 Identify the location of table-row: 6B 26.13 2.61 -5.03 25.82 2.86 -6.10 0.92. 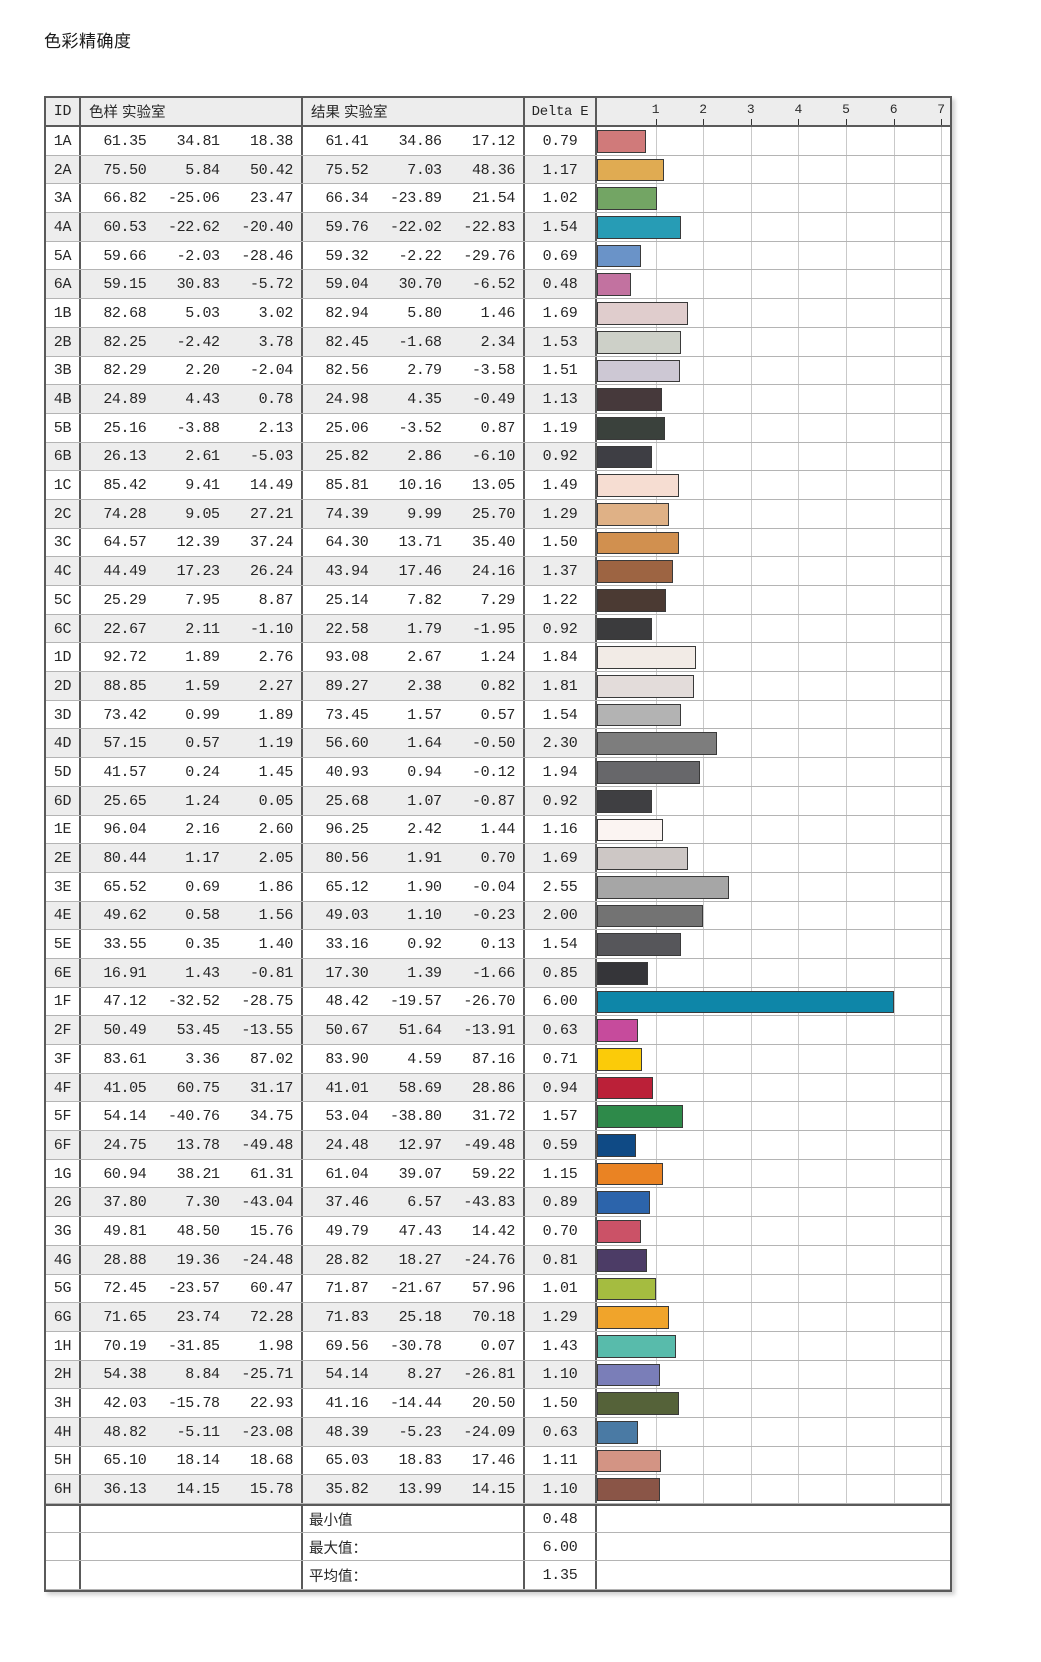
(498, 457).